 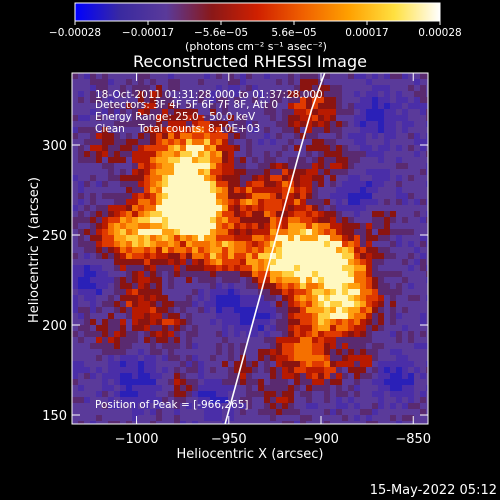 What do you see at coordinates (293, 33) in the screenshot?
I see `colorbar-tick-label: 5.6e−05` at bounding box center [293, 33].